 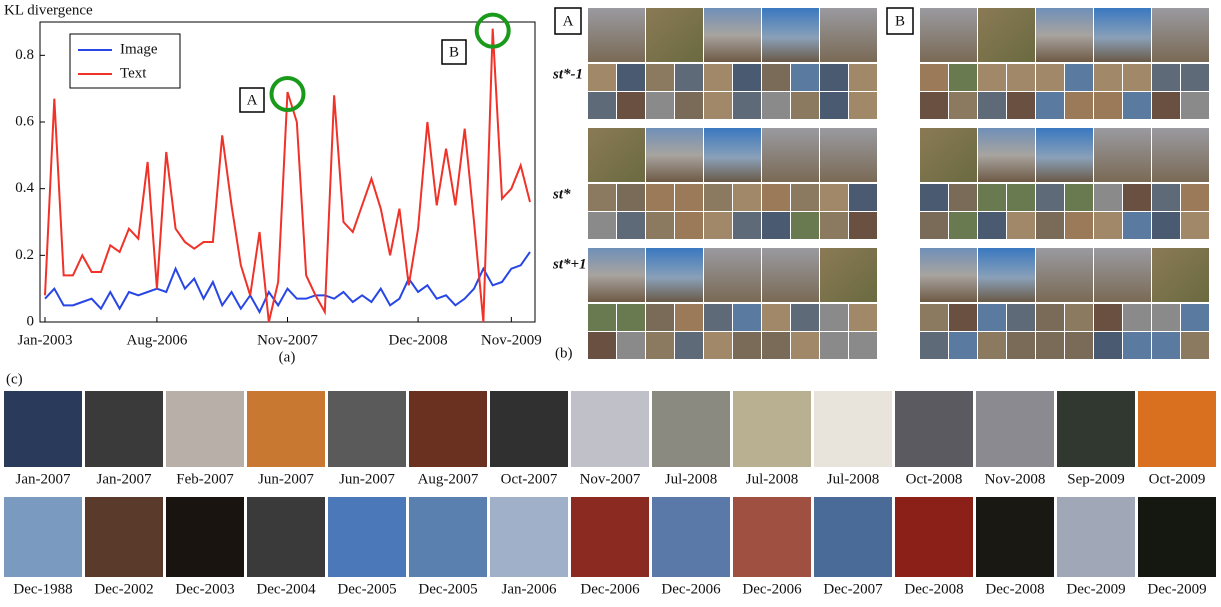 I want to click on panel-label-box, so click(x=568, y=21).